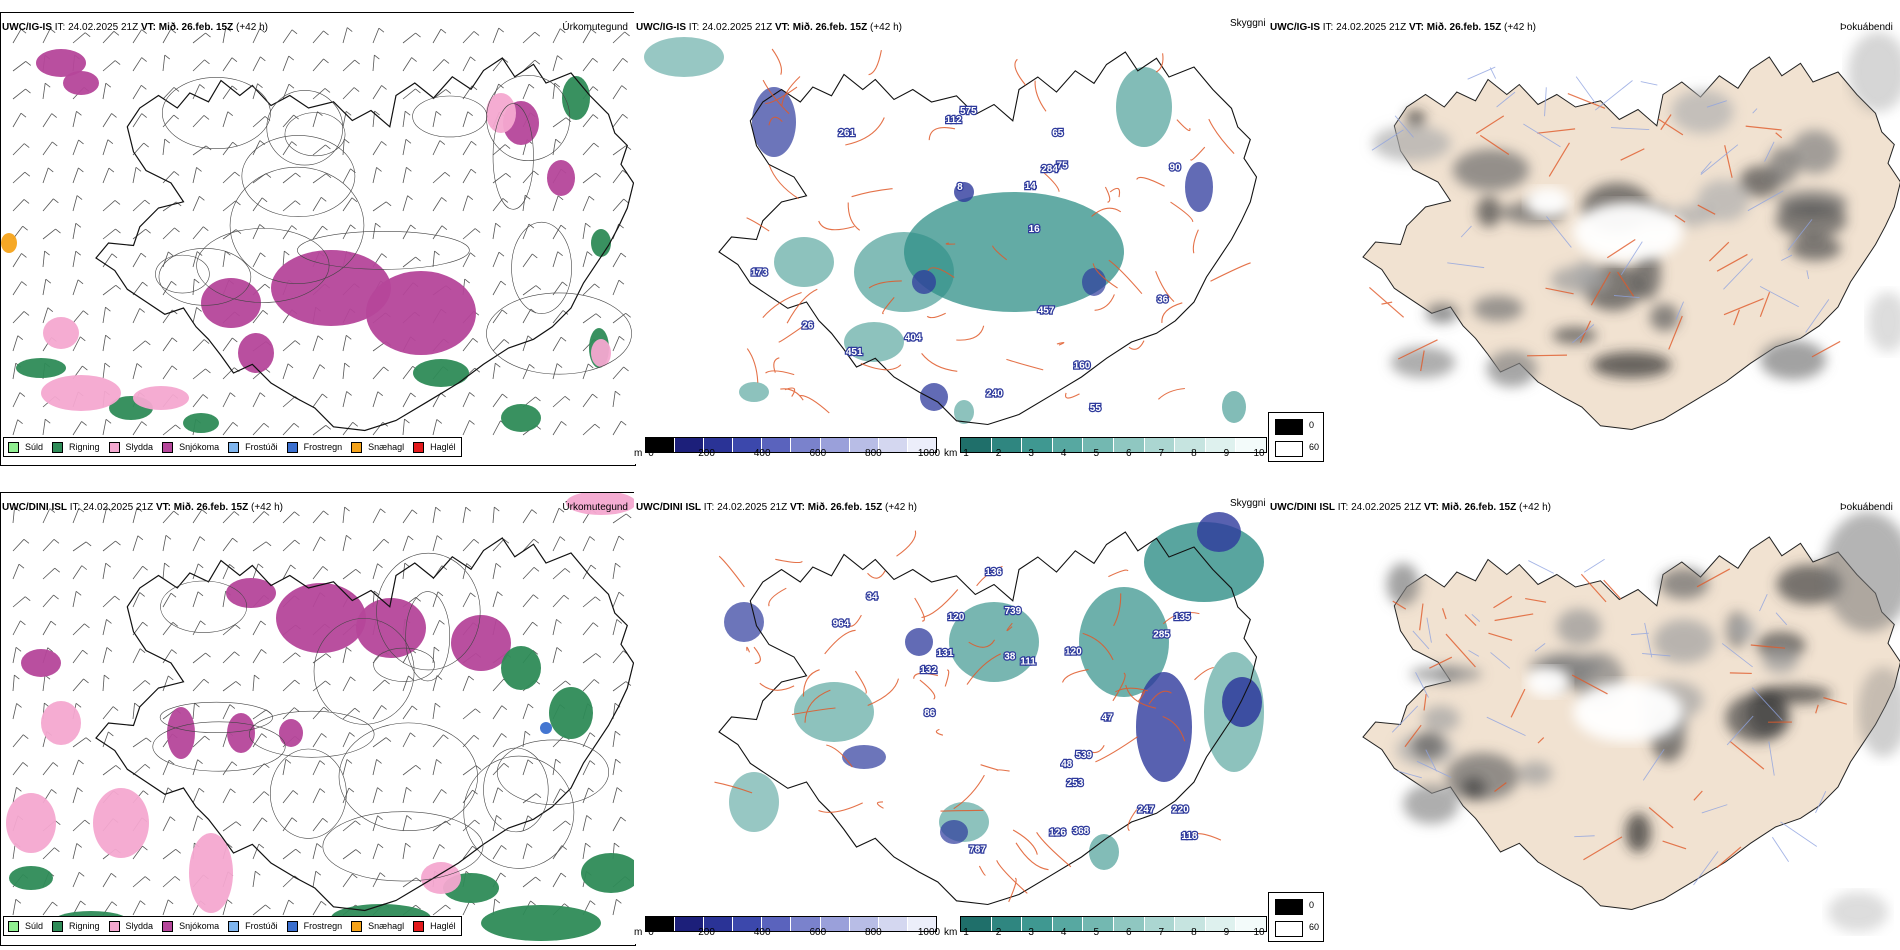 This screenshot has width=1900, height=950. What do you see at coordinates (956, 617) in the screenshot?
I see `ceiling-value-label: 120` at bounding box center [956, 617].